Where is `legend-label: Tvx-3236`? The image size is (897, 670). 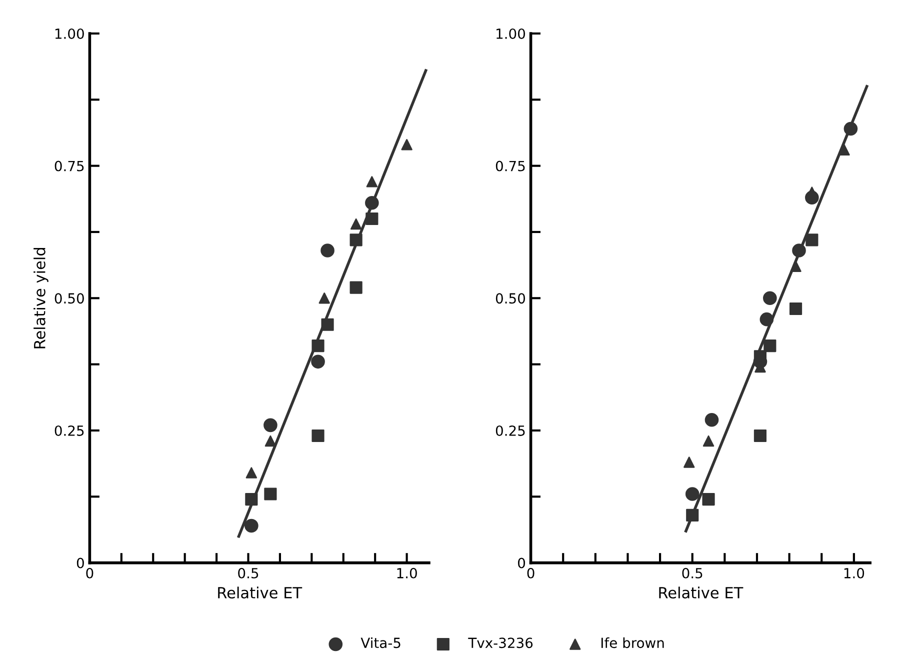 legend-label: Tvx-3236 is located at coordinates (500, 643).